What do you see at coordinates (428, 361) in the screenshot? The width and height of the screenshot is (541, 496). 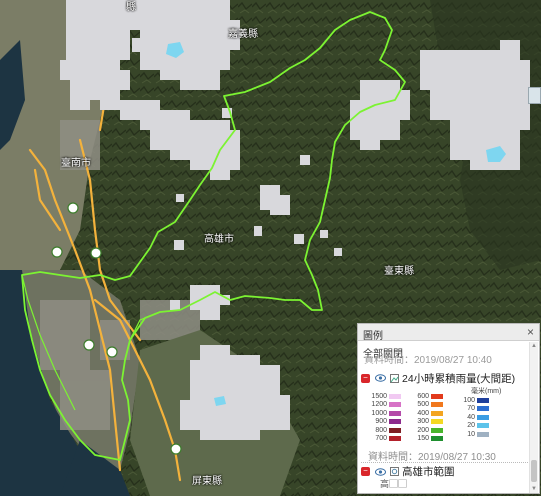 I see `data-time-top: 資料時間：2019/08/27 10:40` at bounding box center [428, 361].